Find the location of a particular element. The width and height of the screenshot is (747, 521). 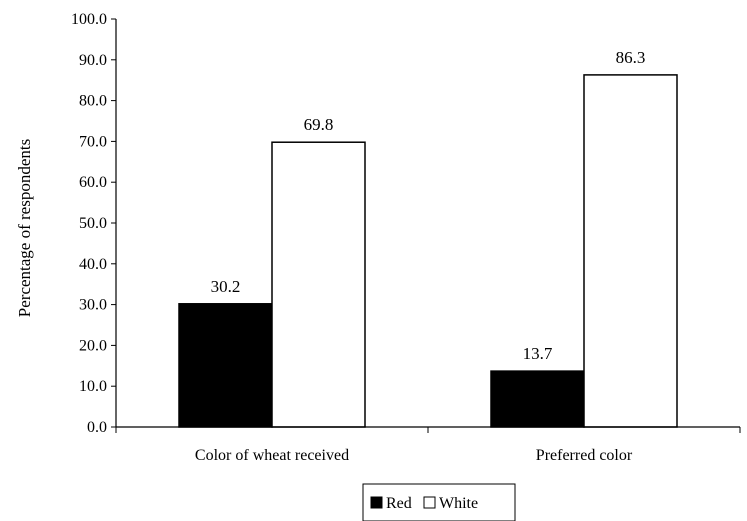

legend-swatch-white is located at coordinates (429, 502).